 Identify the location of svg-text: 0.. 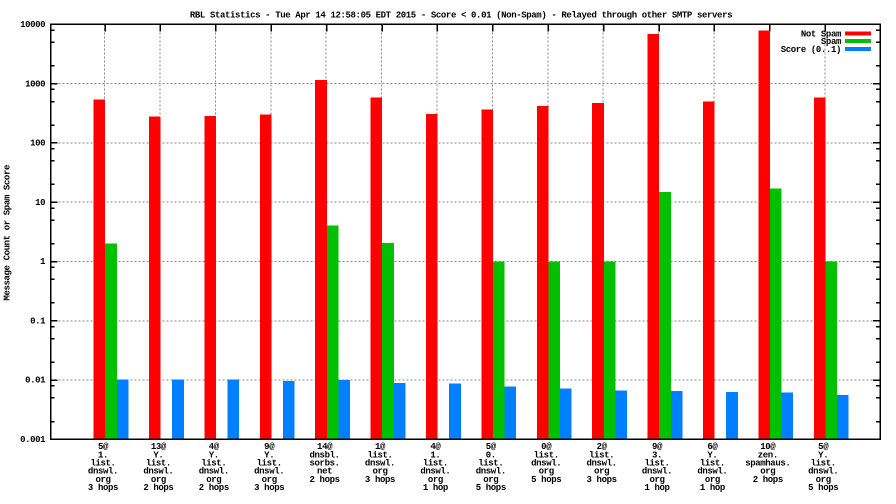
(491, 455).